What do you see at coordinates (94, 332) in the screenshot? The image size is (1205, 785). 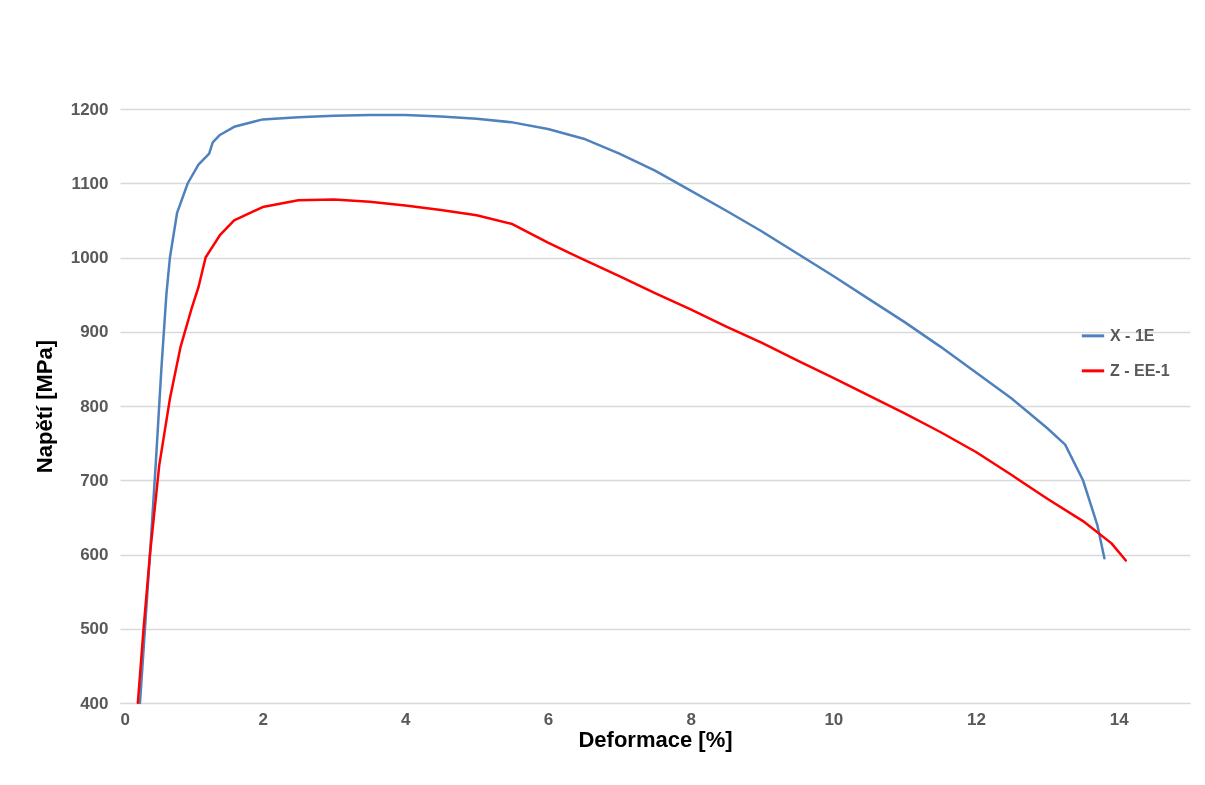 I see `y-tick-label: 900` at bounding box center [94, 332].